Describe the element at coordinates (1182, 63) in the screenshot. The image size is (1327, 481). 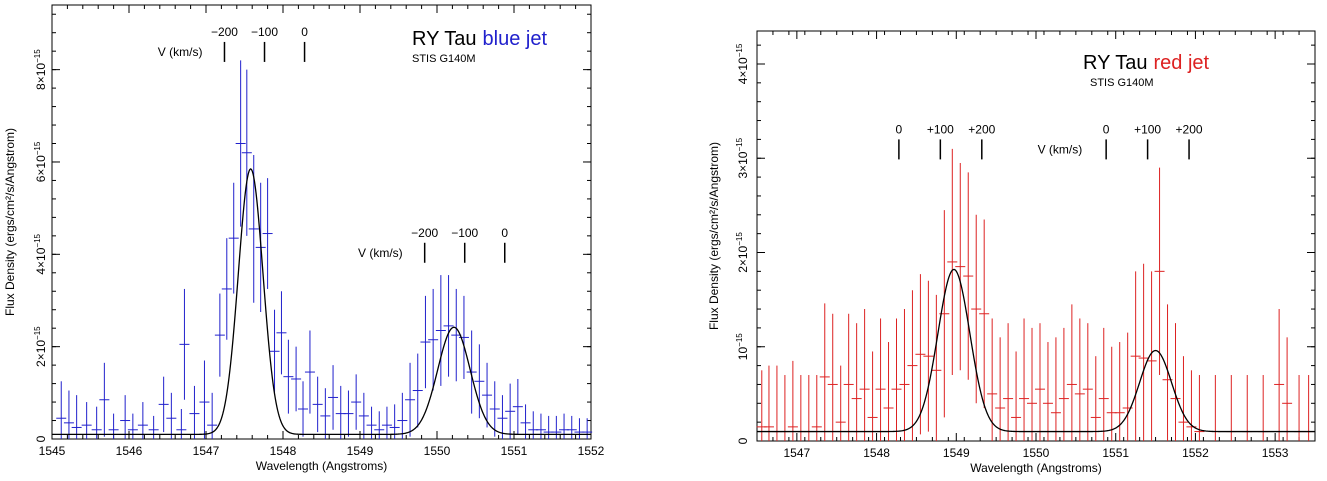
I see `panel-title-jet: red jet` at that location.